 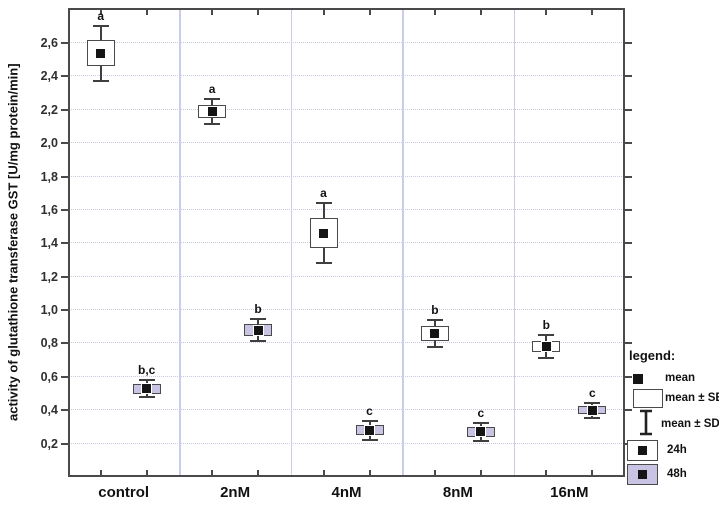 I want to click on x-category-label: 16nM, so click(x=569, y=492).